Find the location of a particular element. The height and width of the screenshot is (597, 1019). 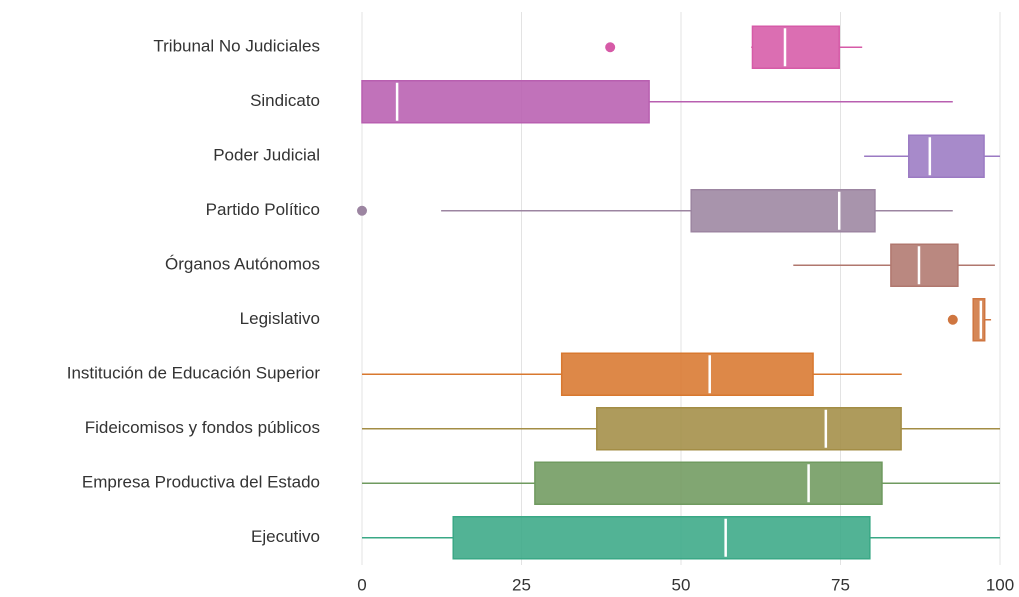

y-tick-label: Sindicato is located at coordinates (285, 100).